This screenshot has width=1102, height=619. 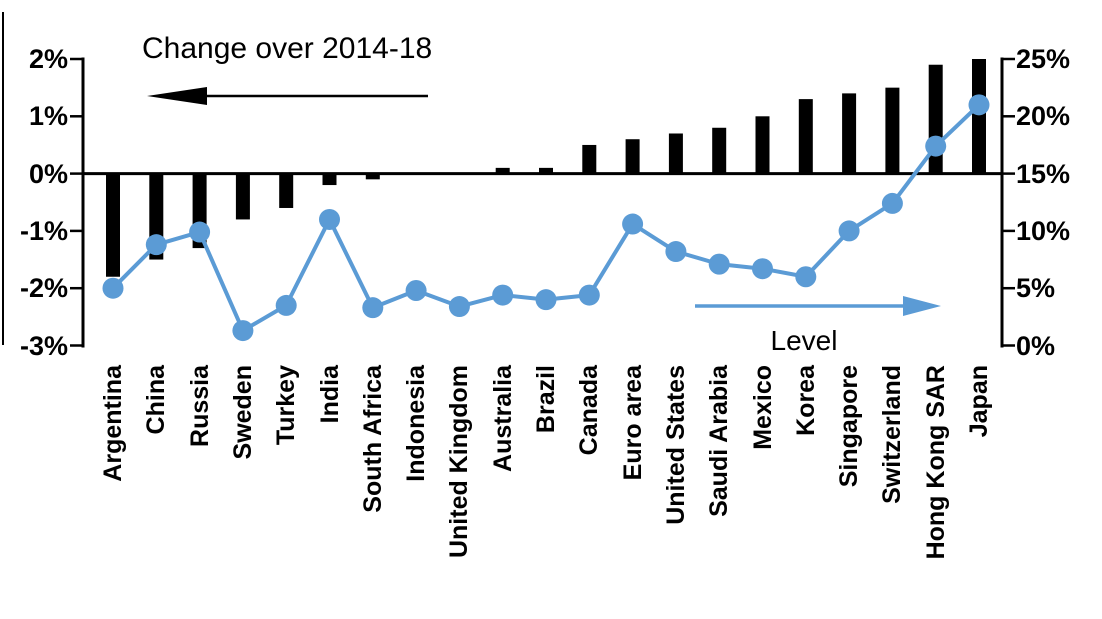 I want to click on bar-japan, so click(x=979, y=116).